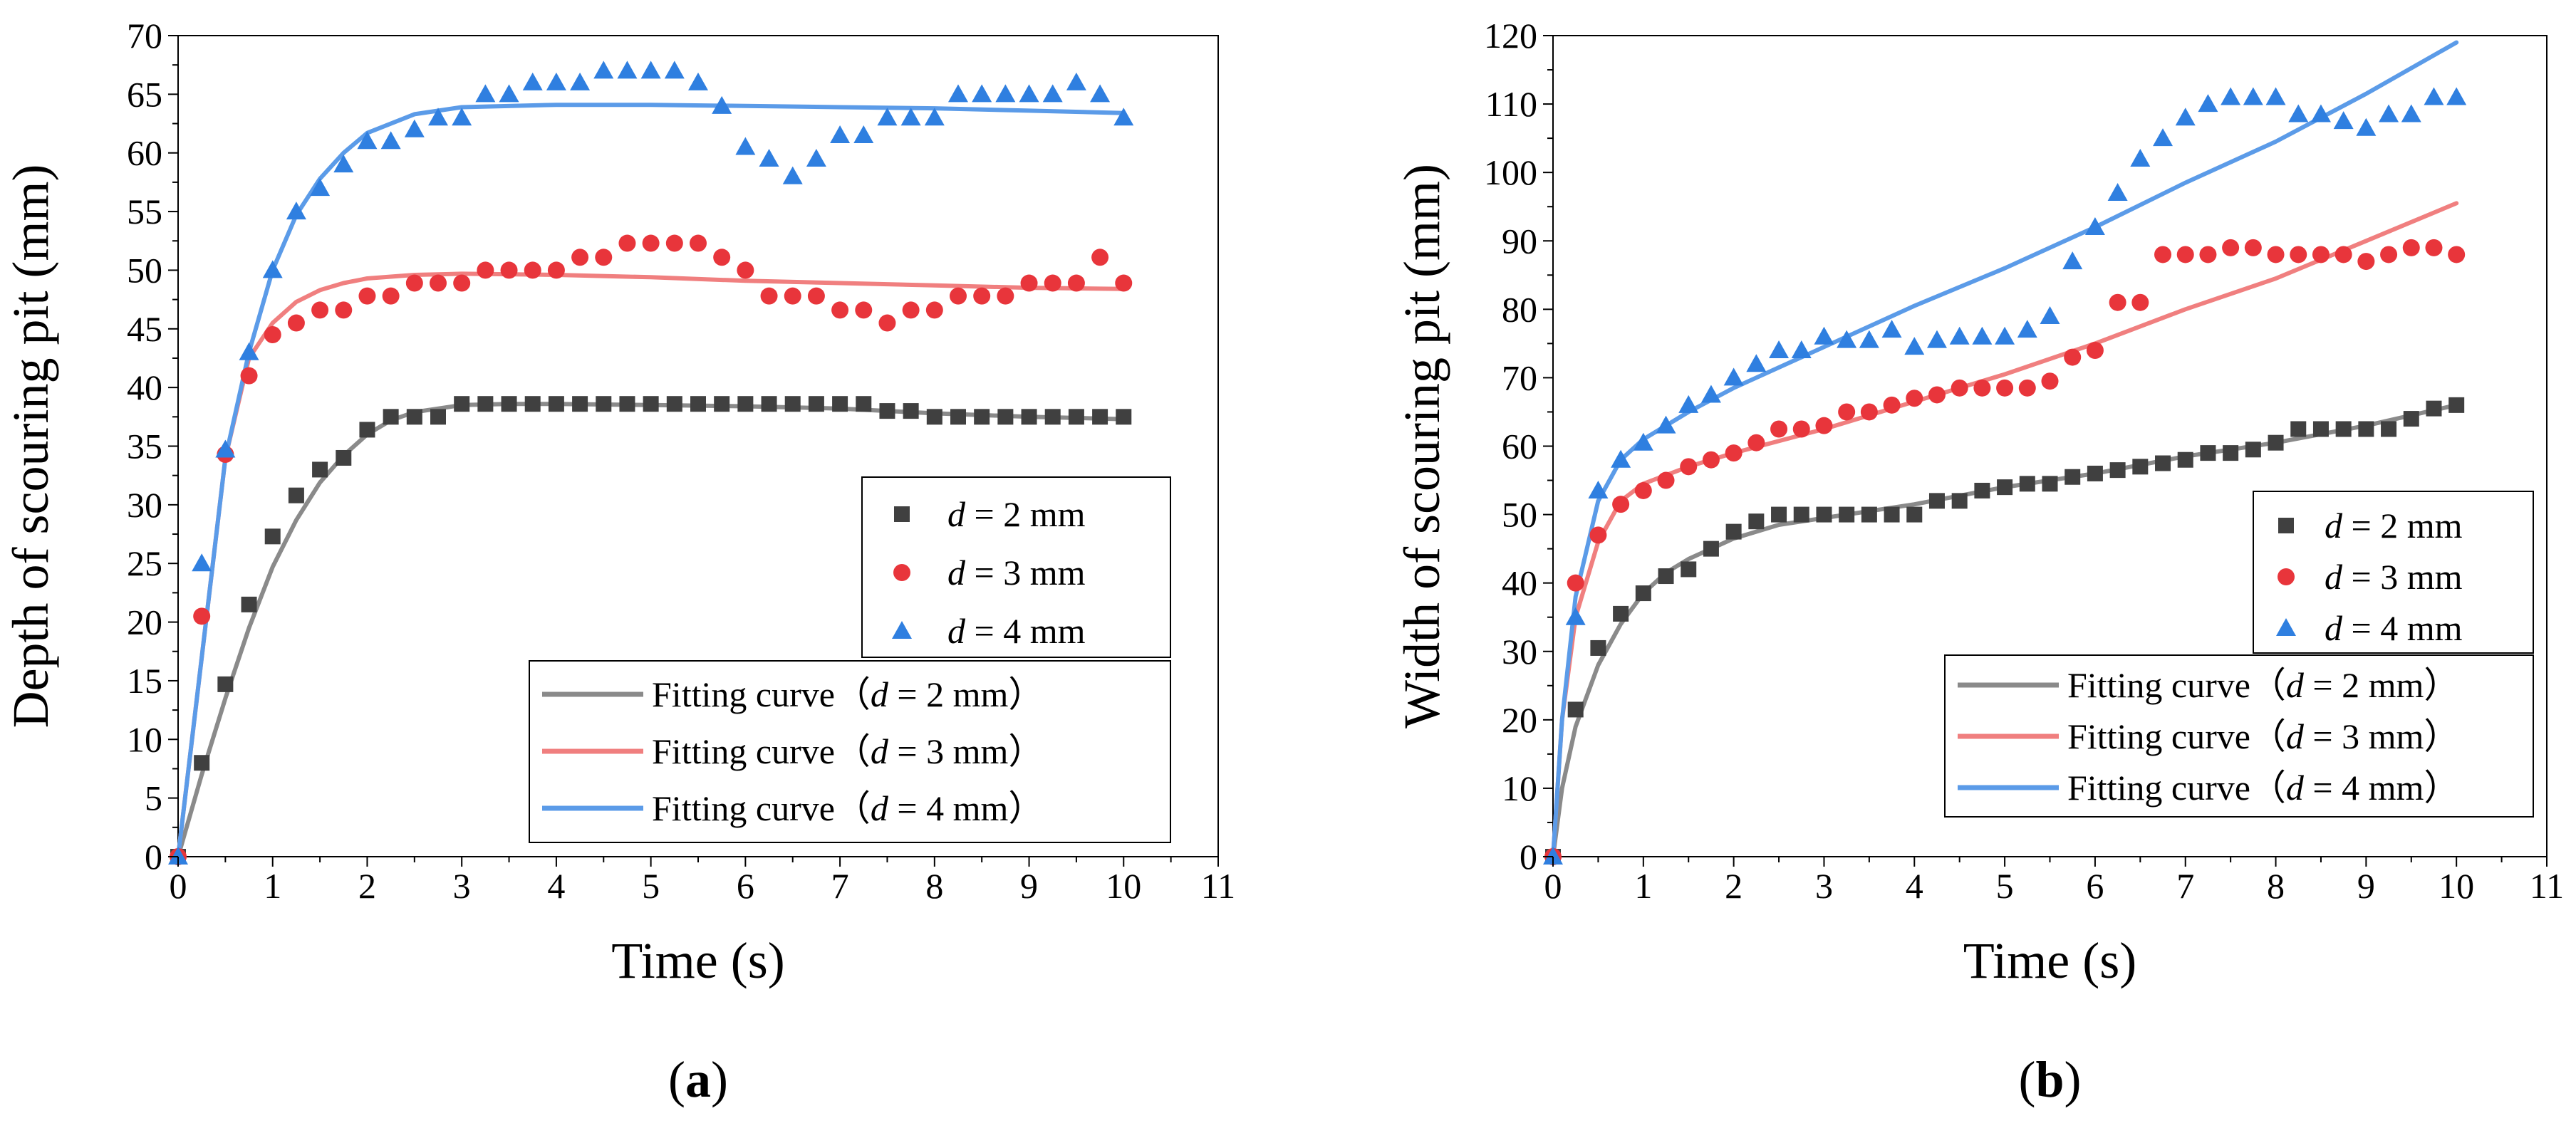 The height and width of the screenshot is (1128, 2576). What do you see at coordinates (144, 387) in the screenshot?
I see `y-tick-label: 40` at bounding box center [144, 387].